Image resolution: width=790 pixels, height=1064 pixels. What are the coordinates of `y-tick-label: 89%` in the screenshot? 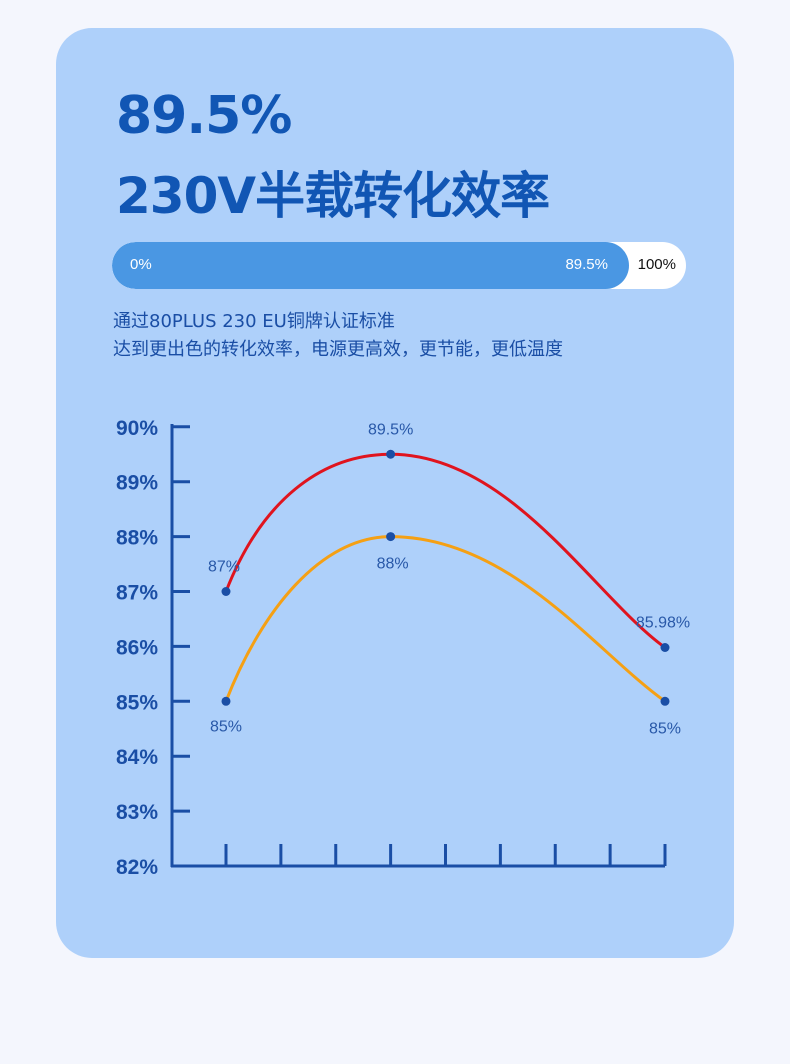 It's located at (137, 483).